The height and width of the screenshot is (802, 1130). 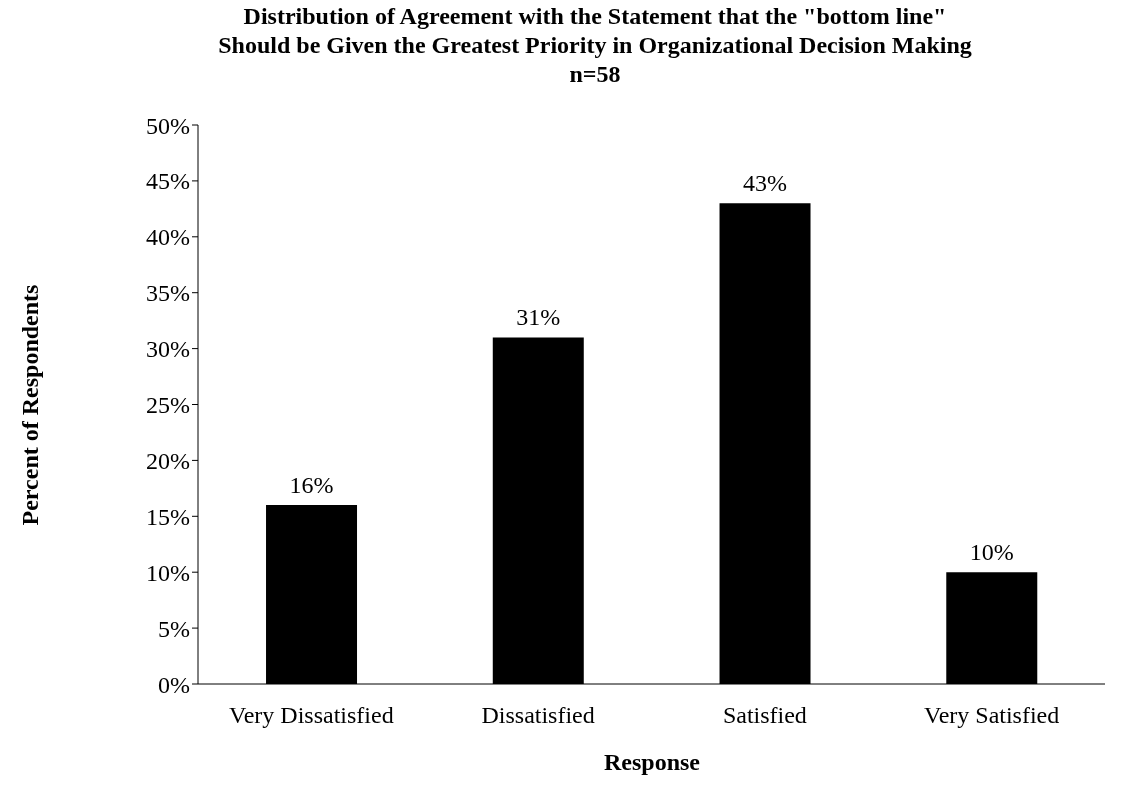 What do you see at coordinates (174, 628) in the screenshot?
I see `y-tick-label: 5%` at bounding box center [174, 628].